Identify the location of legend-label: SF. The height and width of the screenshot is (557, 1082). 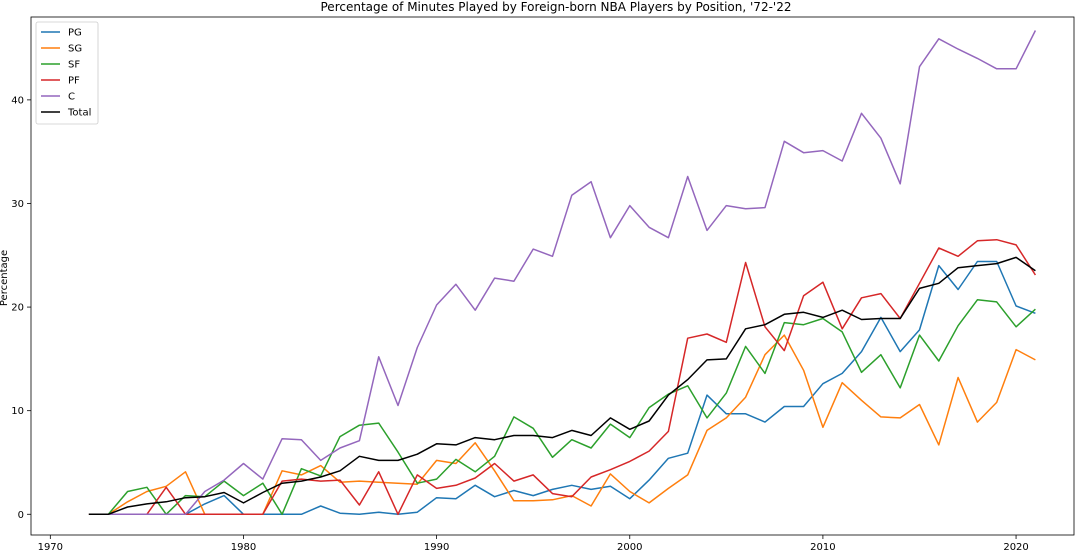
(74, 65).